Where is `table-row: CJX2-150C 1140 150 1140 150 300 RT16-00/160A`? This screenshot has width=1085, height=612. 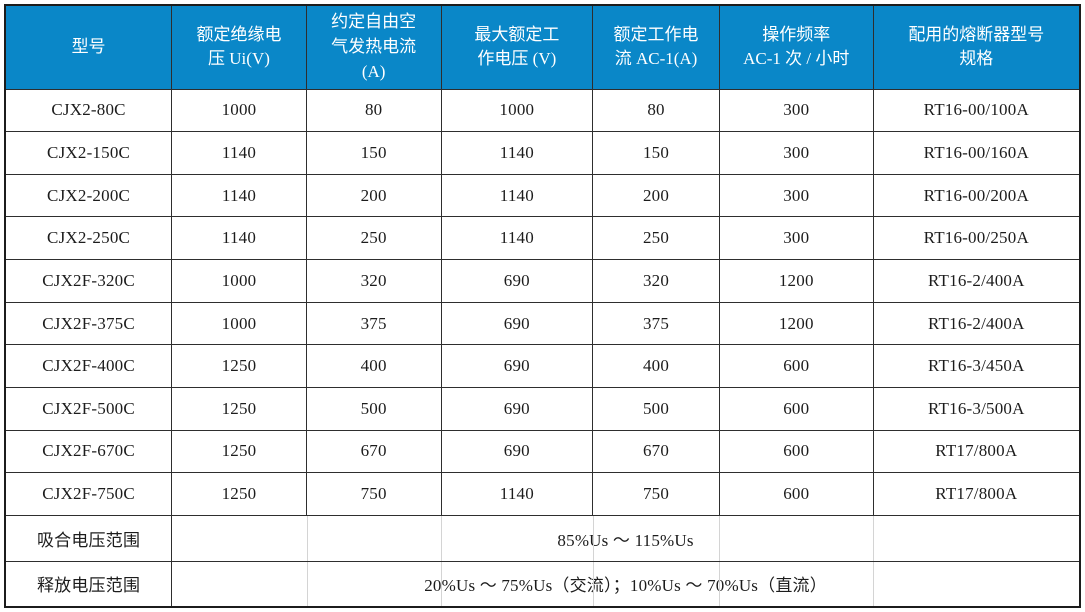 table-row: CJX2-150C 1140 150 1140 150 300 RT16-00/160A is located at coordinates (542, 153).